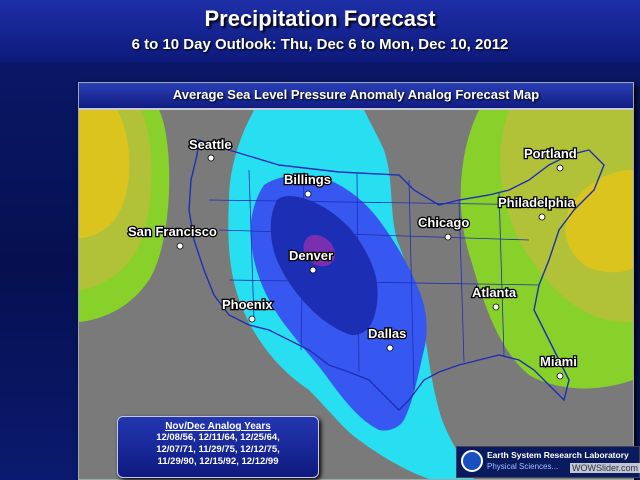  Describe the element at coordinates (390, 348) in the screenshot. I see `city-marker-dallas` at that location.